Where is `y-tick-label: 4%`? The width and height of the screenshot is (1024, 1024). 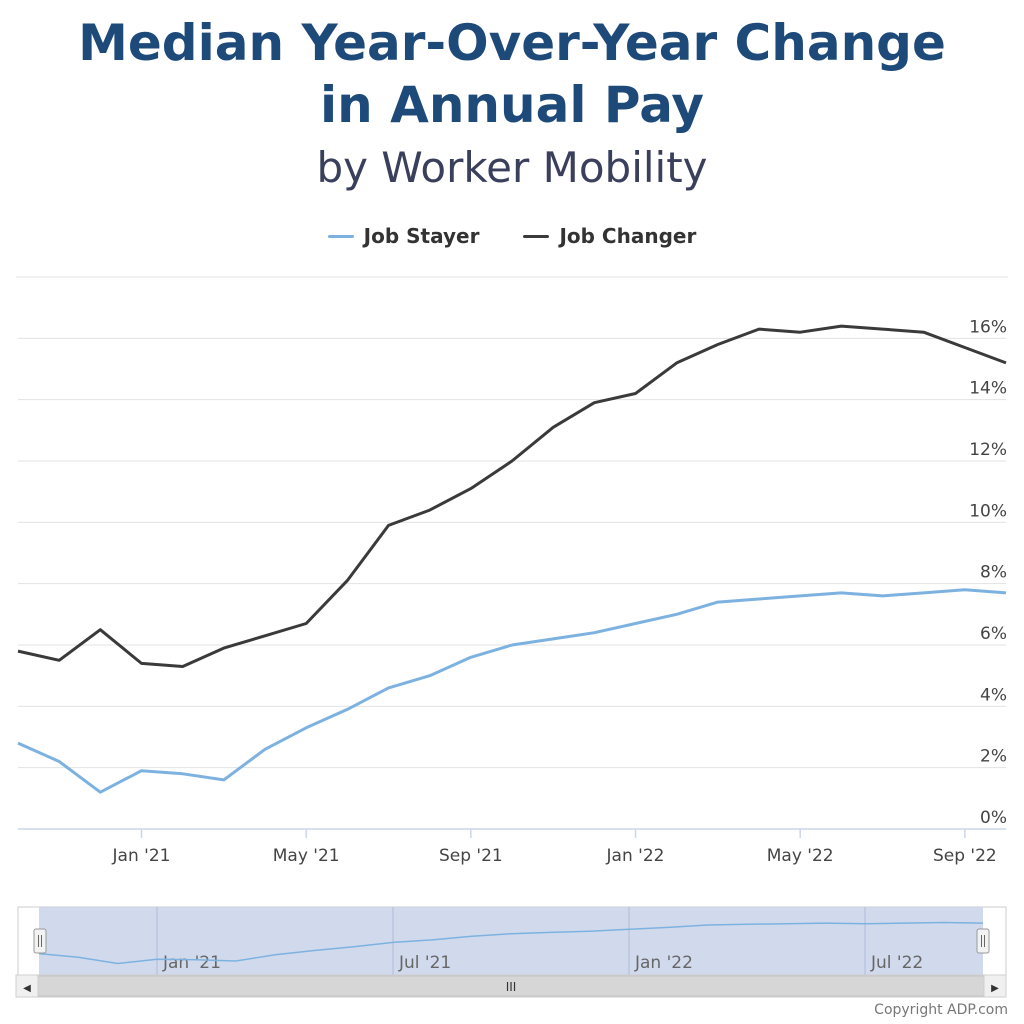
y-tick-label: 4% is located at coordinates (993, 695).